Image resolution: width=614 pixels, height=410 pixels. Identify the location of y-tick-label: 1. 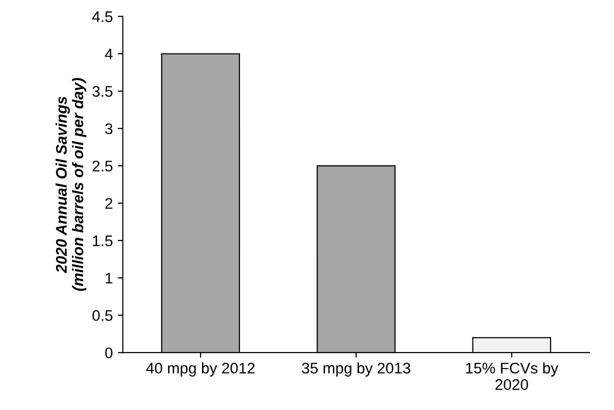
(109, 278).